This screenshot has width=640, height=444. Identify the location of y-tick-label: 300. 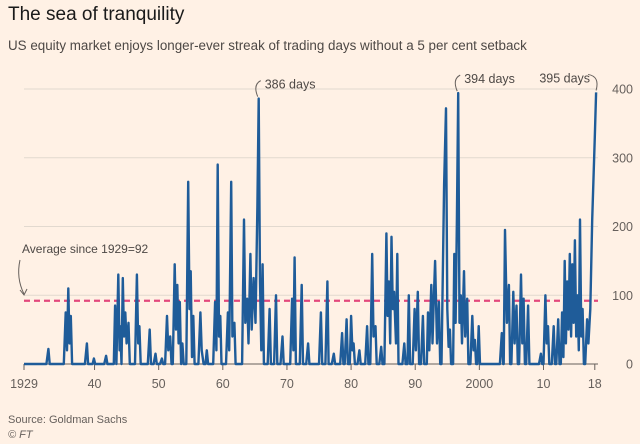
(622, 158).